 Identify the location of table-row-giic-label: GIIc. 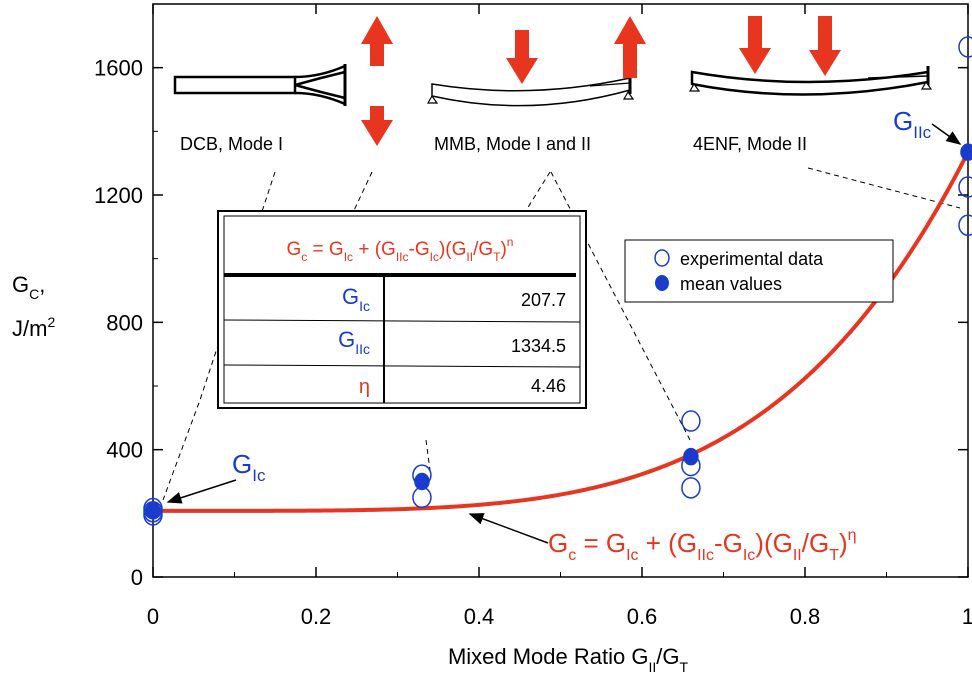
(354, 342).